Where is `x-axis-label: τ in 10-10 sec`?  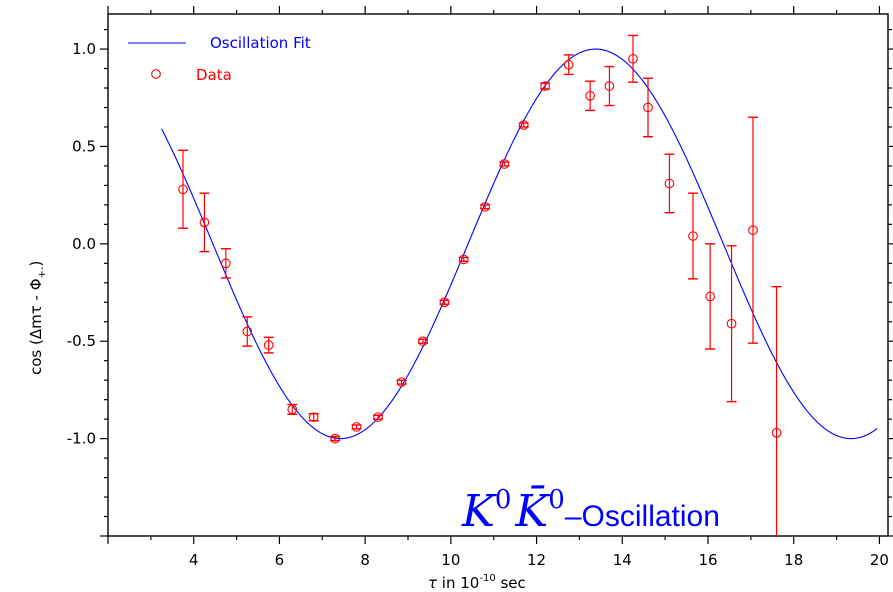
x-axis-label: τ in 10-10 sec is located at coordinates (477, 582).